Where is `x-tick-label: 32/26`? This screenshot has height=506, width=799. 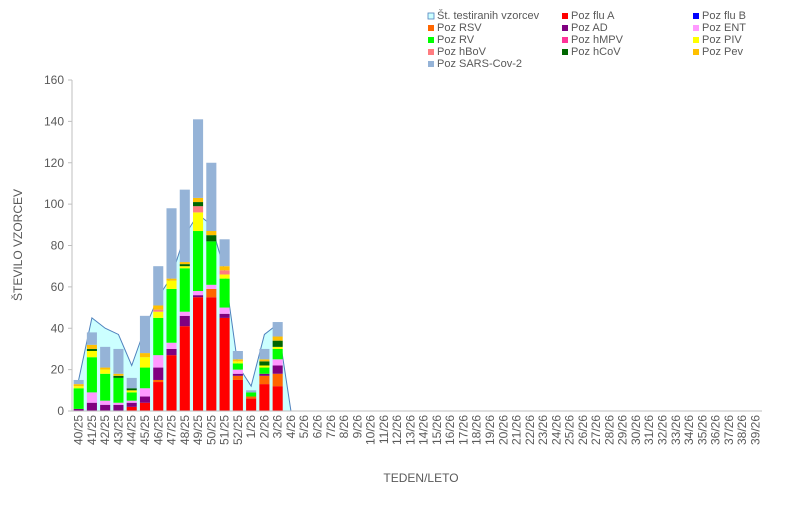 x-tick-label: 32/26 is located at coordinates (662, 430).